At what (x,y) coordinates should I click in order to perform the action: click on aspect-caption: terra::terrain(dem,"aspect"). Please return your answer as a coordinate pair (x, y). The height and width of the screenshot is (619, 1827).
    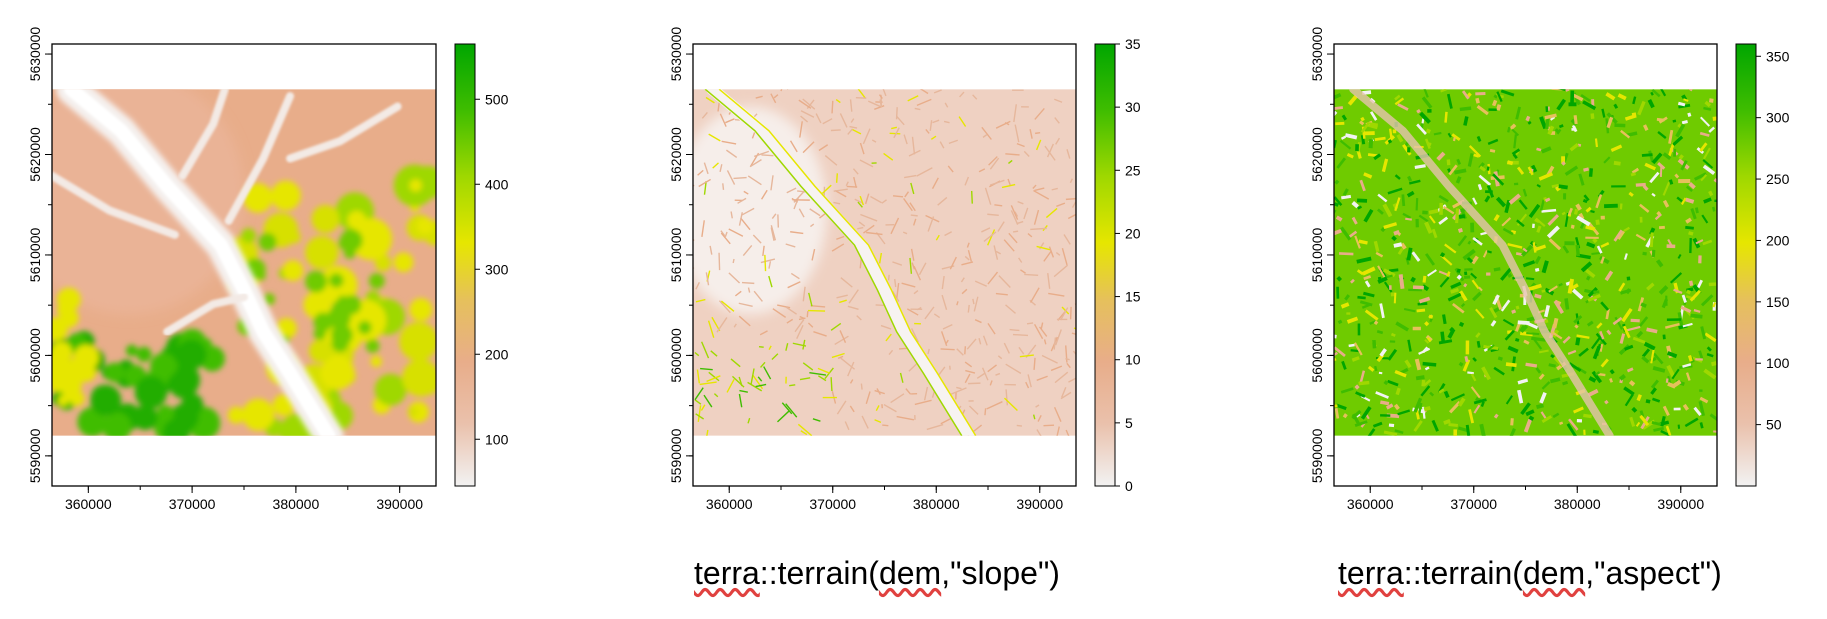
    Looking at the image, I should click on (1530, 573).